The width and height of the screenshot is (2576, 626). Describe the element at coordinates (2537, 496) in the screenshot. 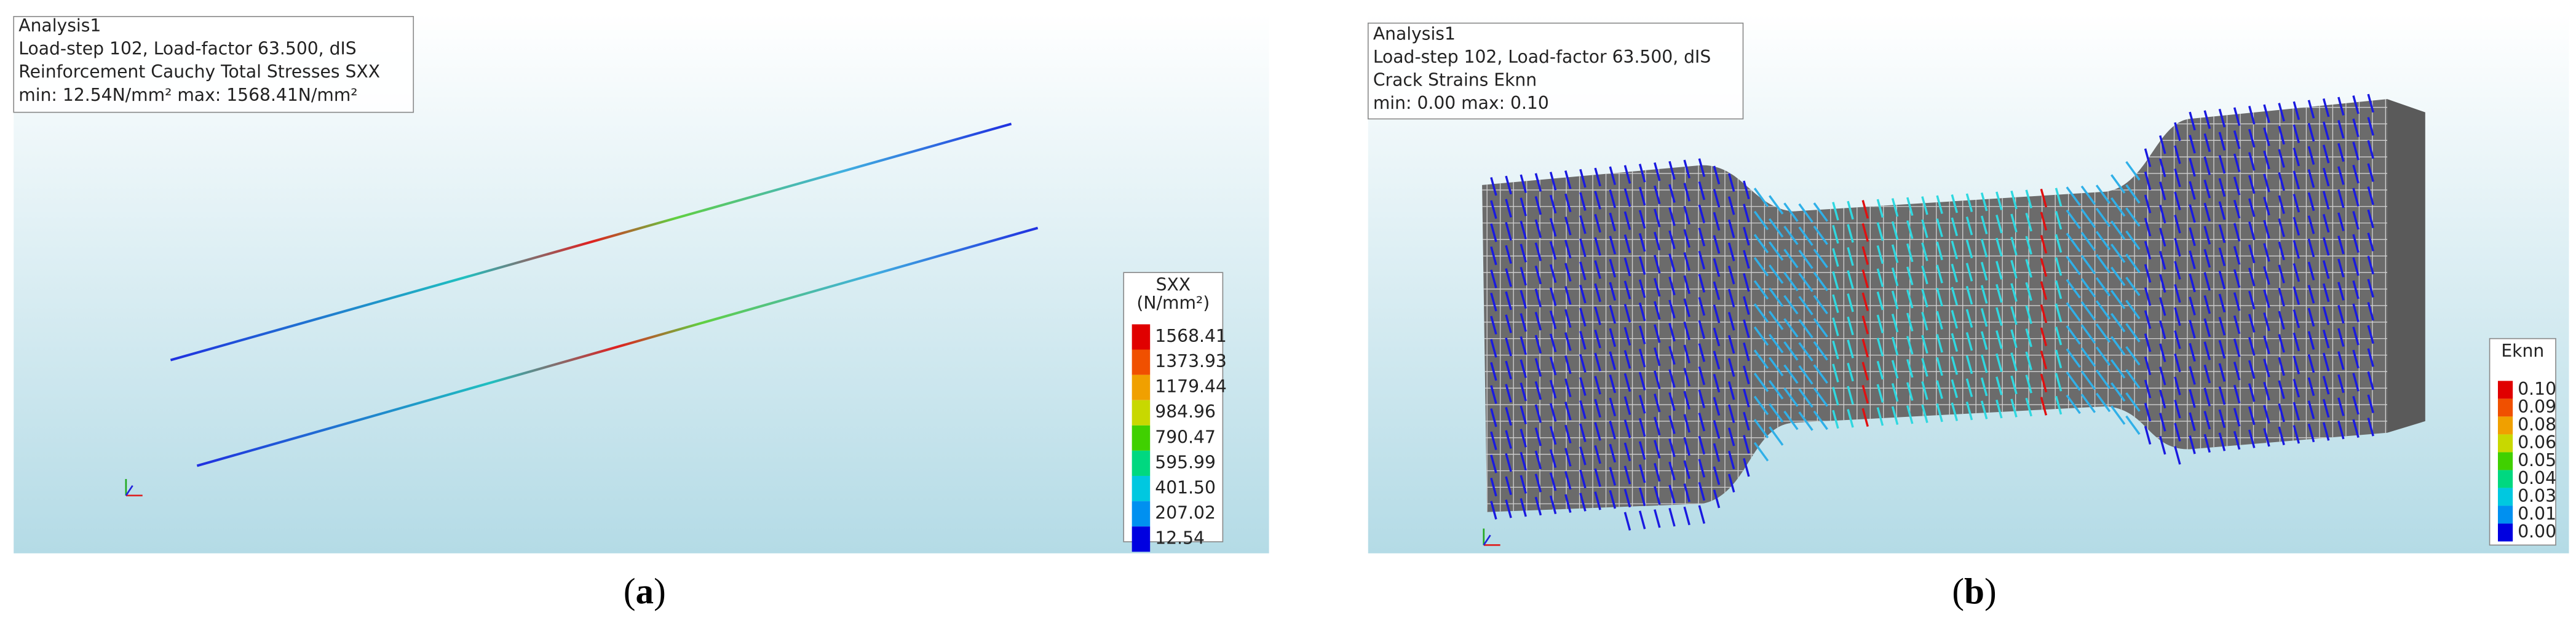

I see `legend-label: 0.03` at that location.